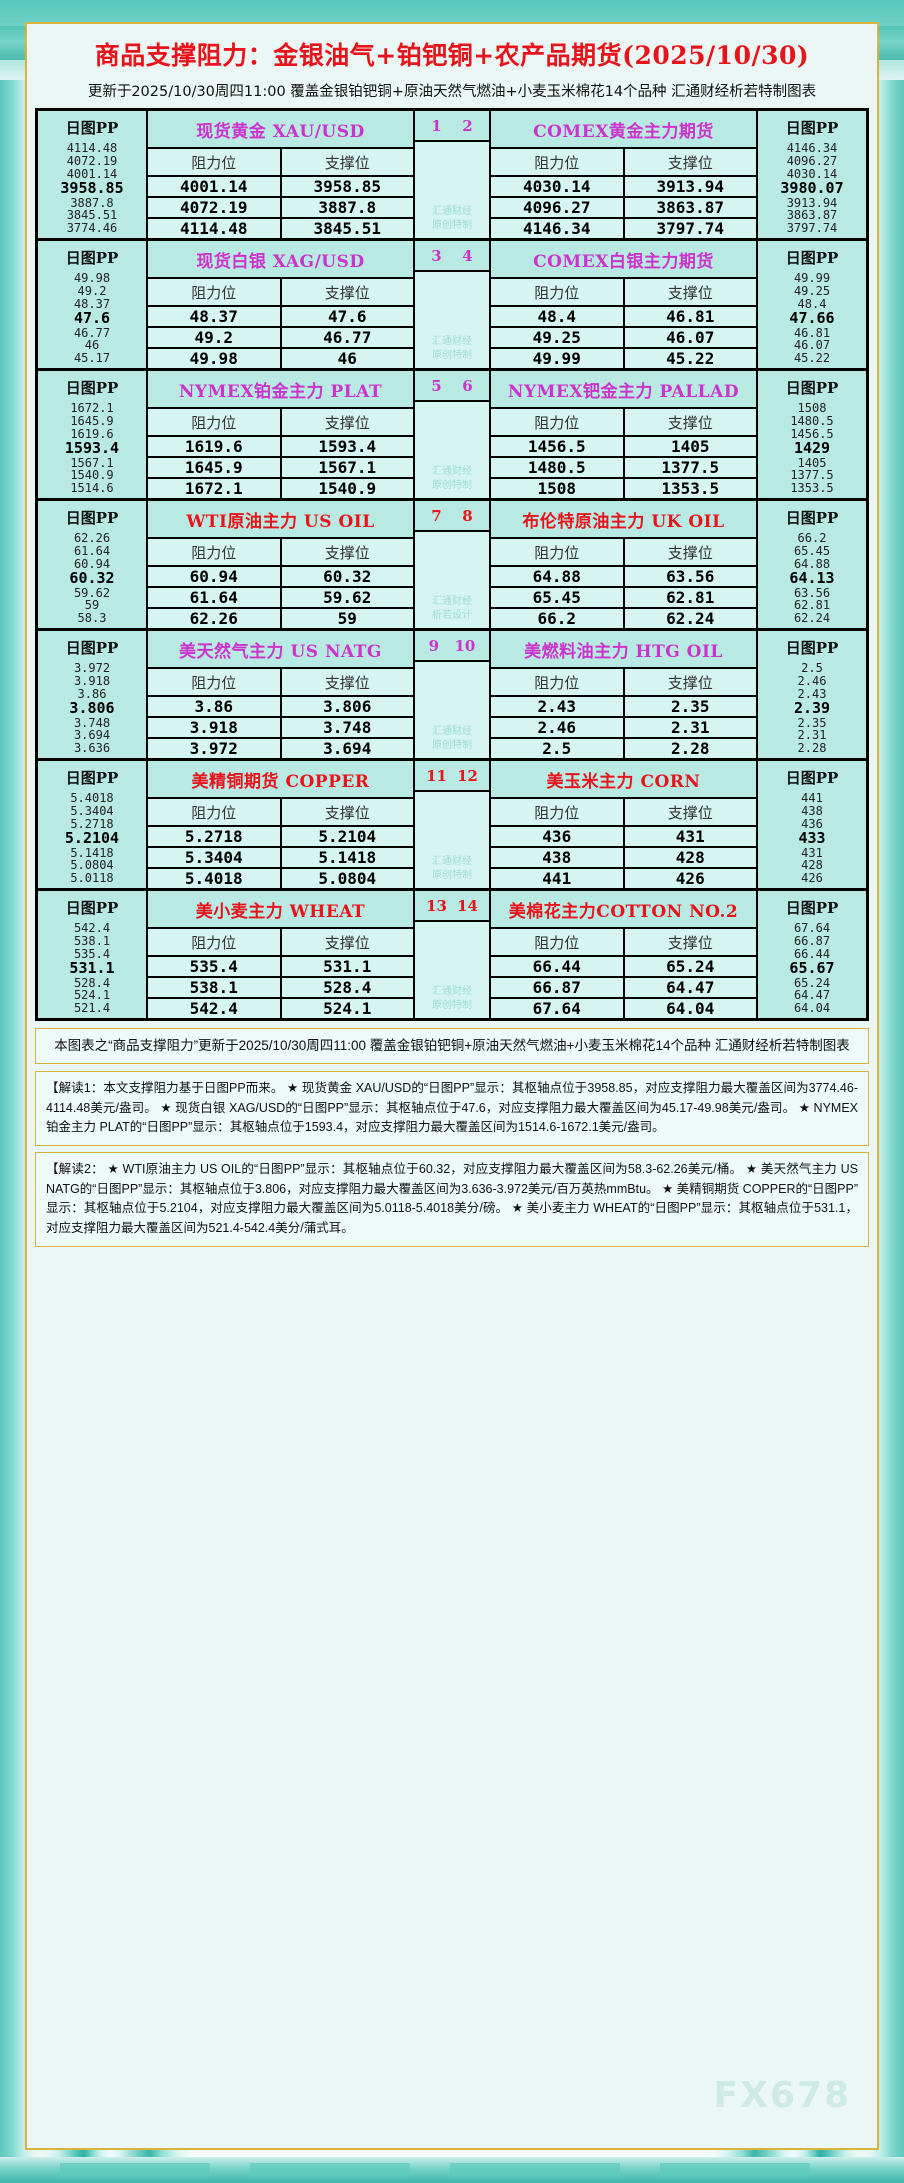  Describe the element at coordinates (467, 126) in the screenshot. I see `index-right: 2` at that location.